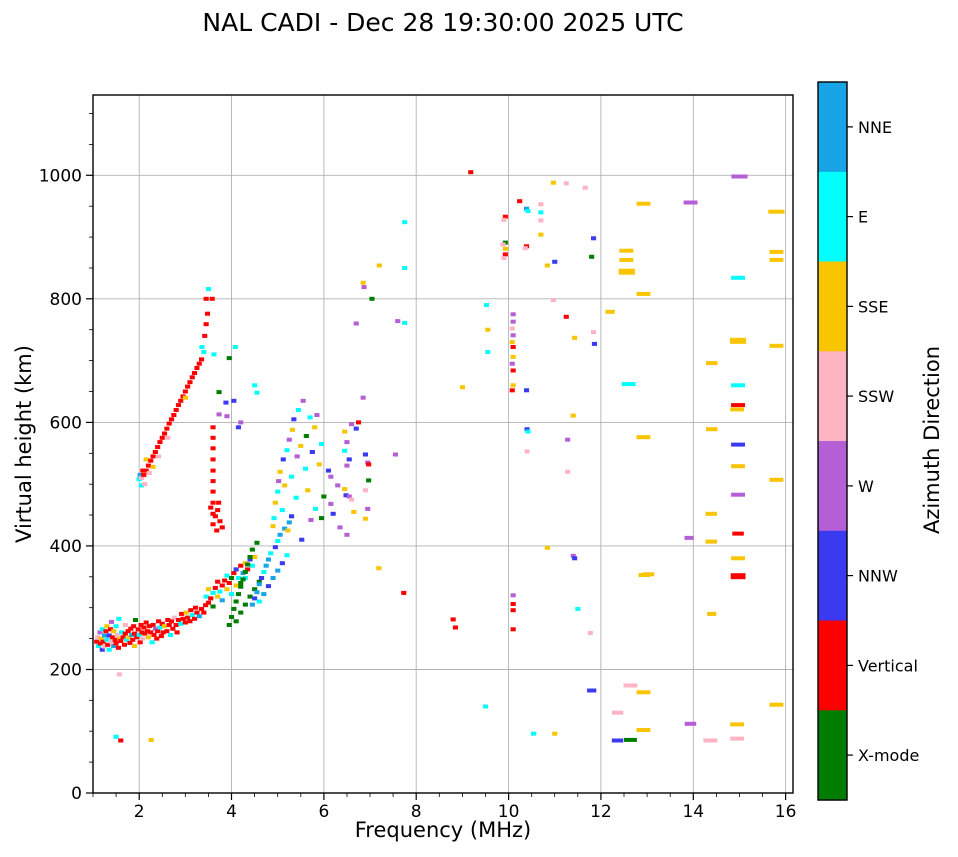 The image size is (958, 857). What do you see at coordinates (868, 441) in the screenshot?
I see `colorbar: NNE E SSE SSW W NNW Vertical X-mode` at bounding box center [868, 441].